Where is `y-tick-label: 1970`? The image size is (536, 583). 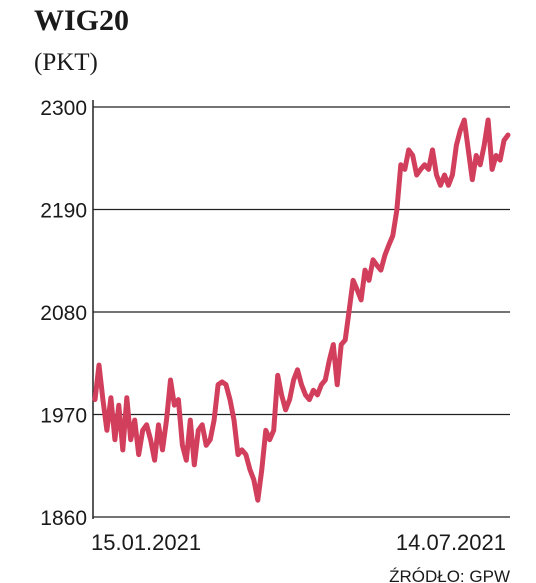 y-tick-label: 1970 is located at coordinates (63, 416).